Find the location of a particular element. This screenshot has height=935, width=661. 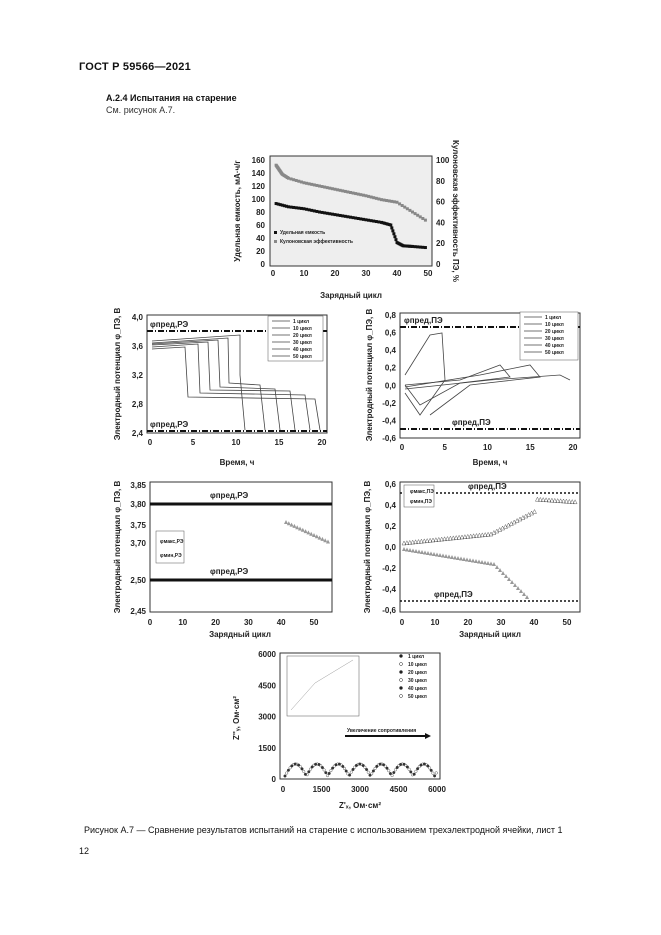

y-tick-label: 1500 is located at coordinates (267, 748).